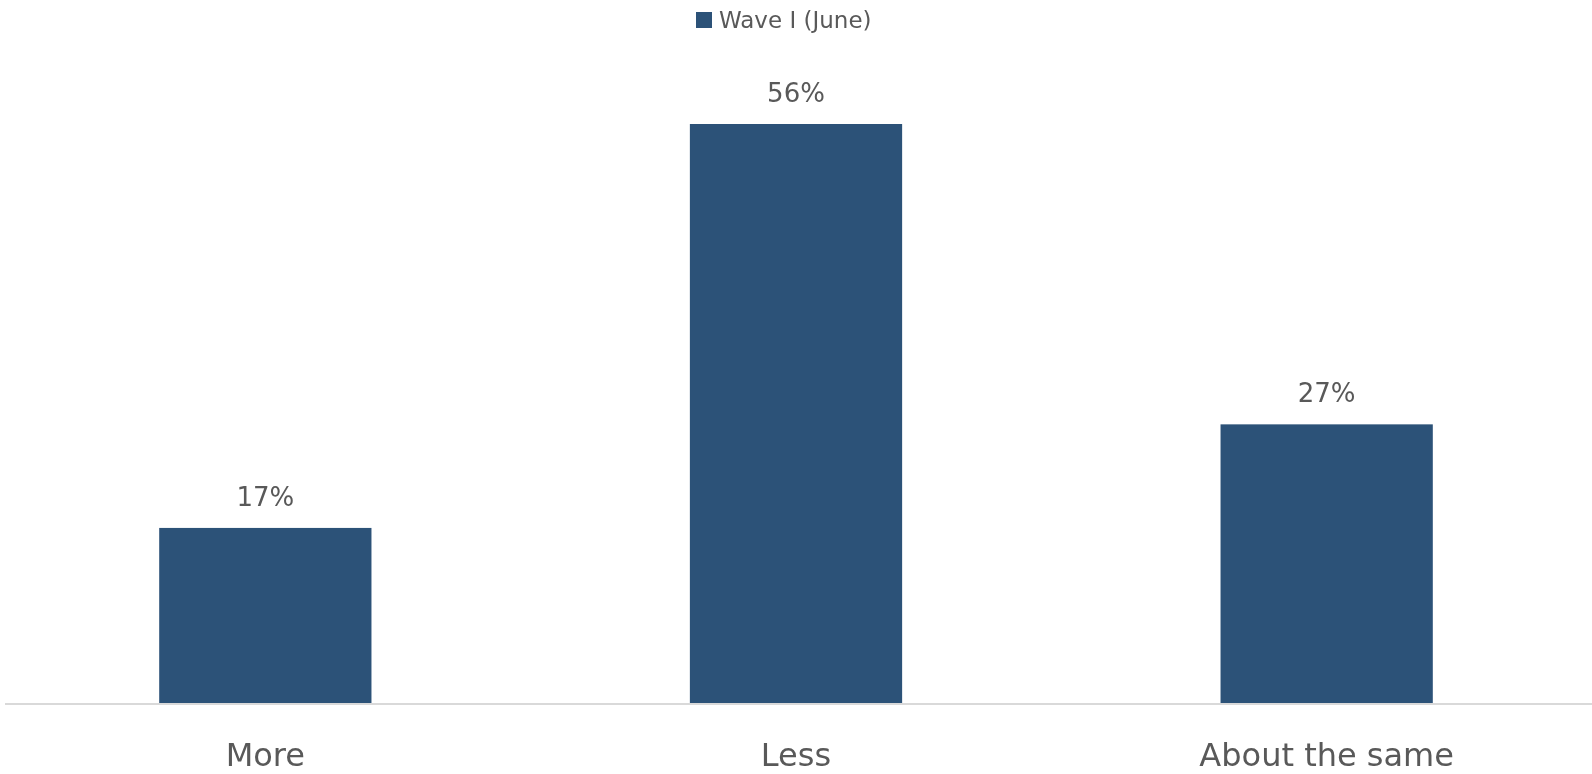  I want to click on x-tick-label: More, so click(265, 755).